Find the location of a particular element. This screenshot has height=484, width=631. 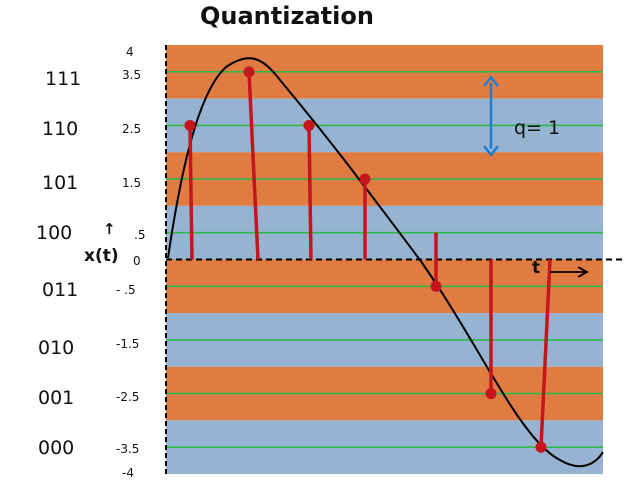

code-label-100: 100 is located at coordinates (54, 233).